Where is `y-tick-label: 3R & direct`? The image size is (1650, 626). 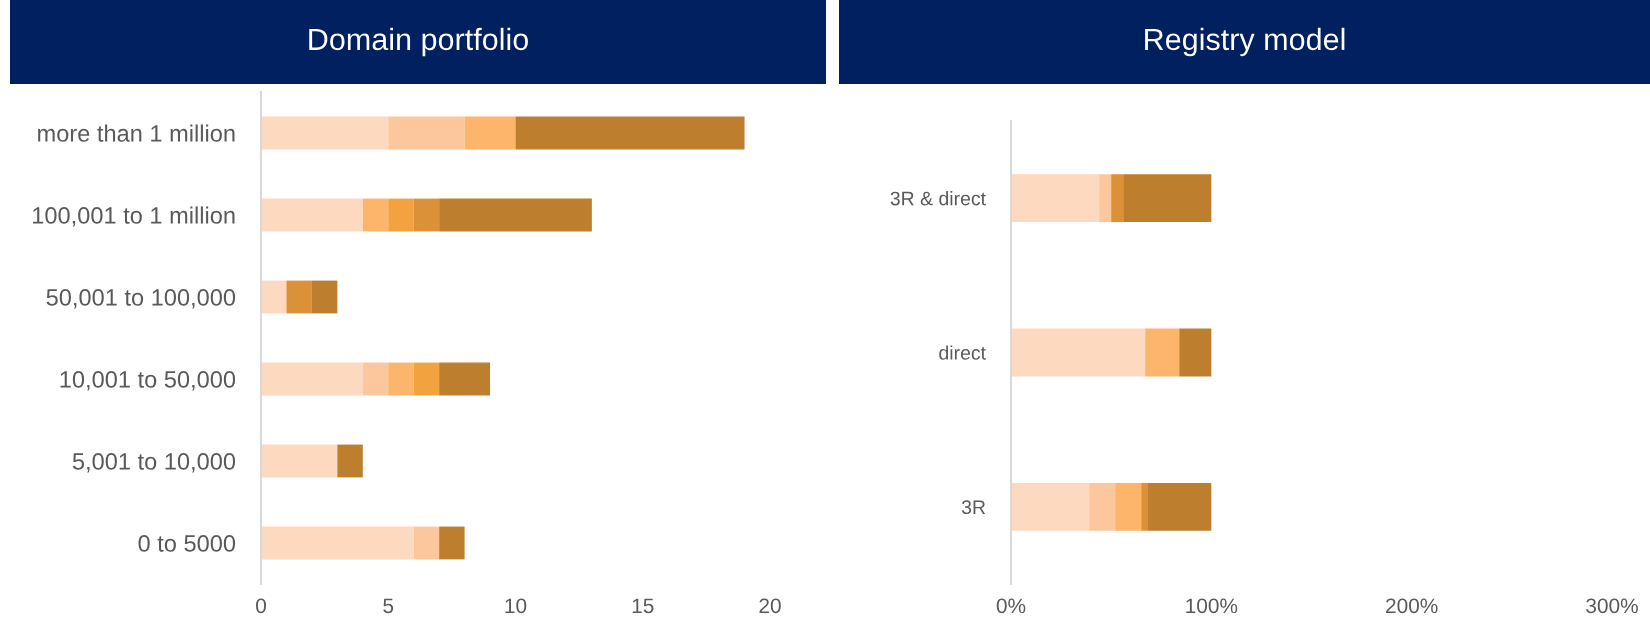 y-tick-label: 3R & direct is located at coordinates (938, 198).